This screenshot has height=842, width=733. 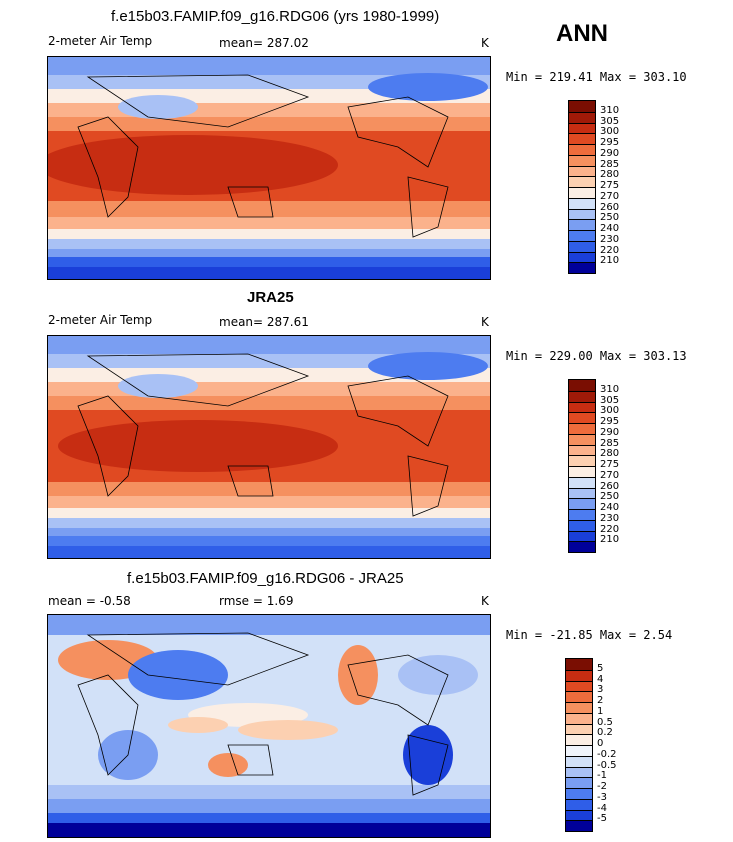 I want to click on colorbar-label: 1, so click(x=600, y=711).